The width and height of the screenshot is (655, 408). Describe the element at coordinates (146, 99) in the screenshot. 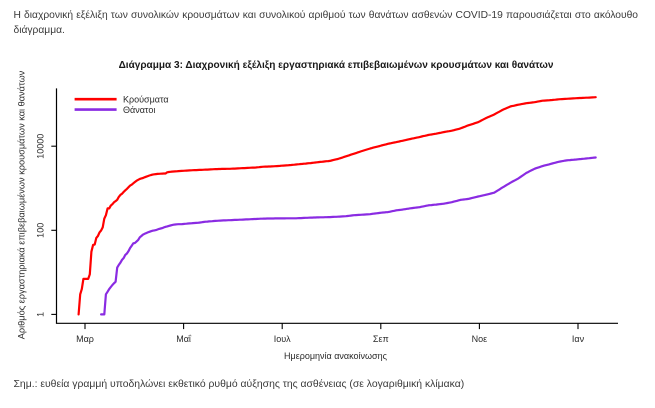

I see `svg-text: Κρούσματα` at that location.